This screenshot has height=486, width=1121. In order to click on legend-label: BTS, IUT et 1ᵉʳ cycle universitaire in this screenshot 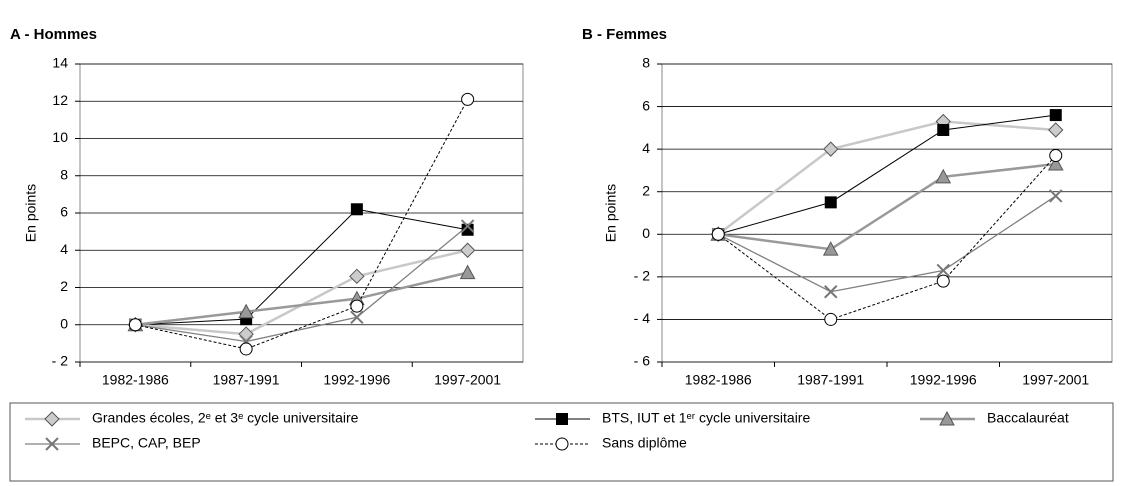, I will do `click(706, 418)`.